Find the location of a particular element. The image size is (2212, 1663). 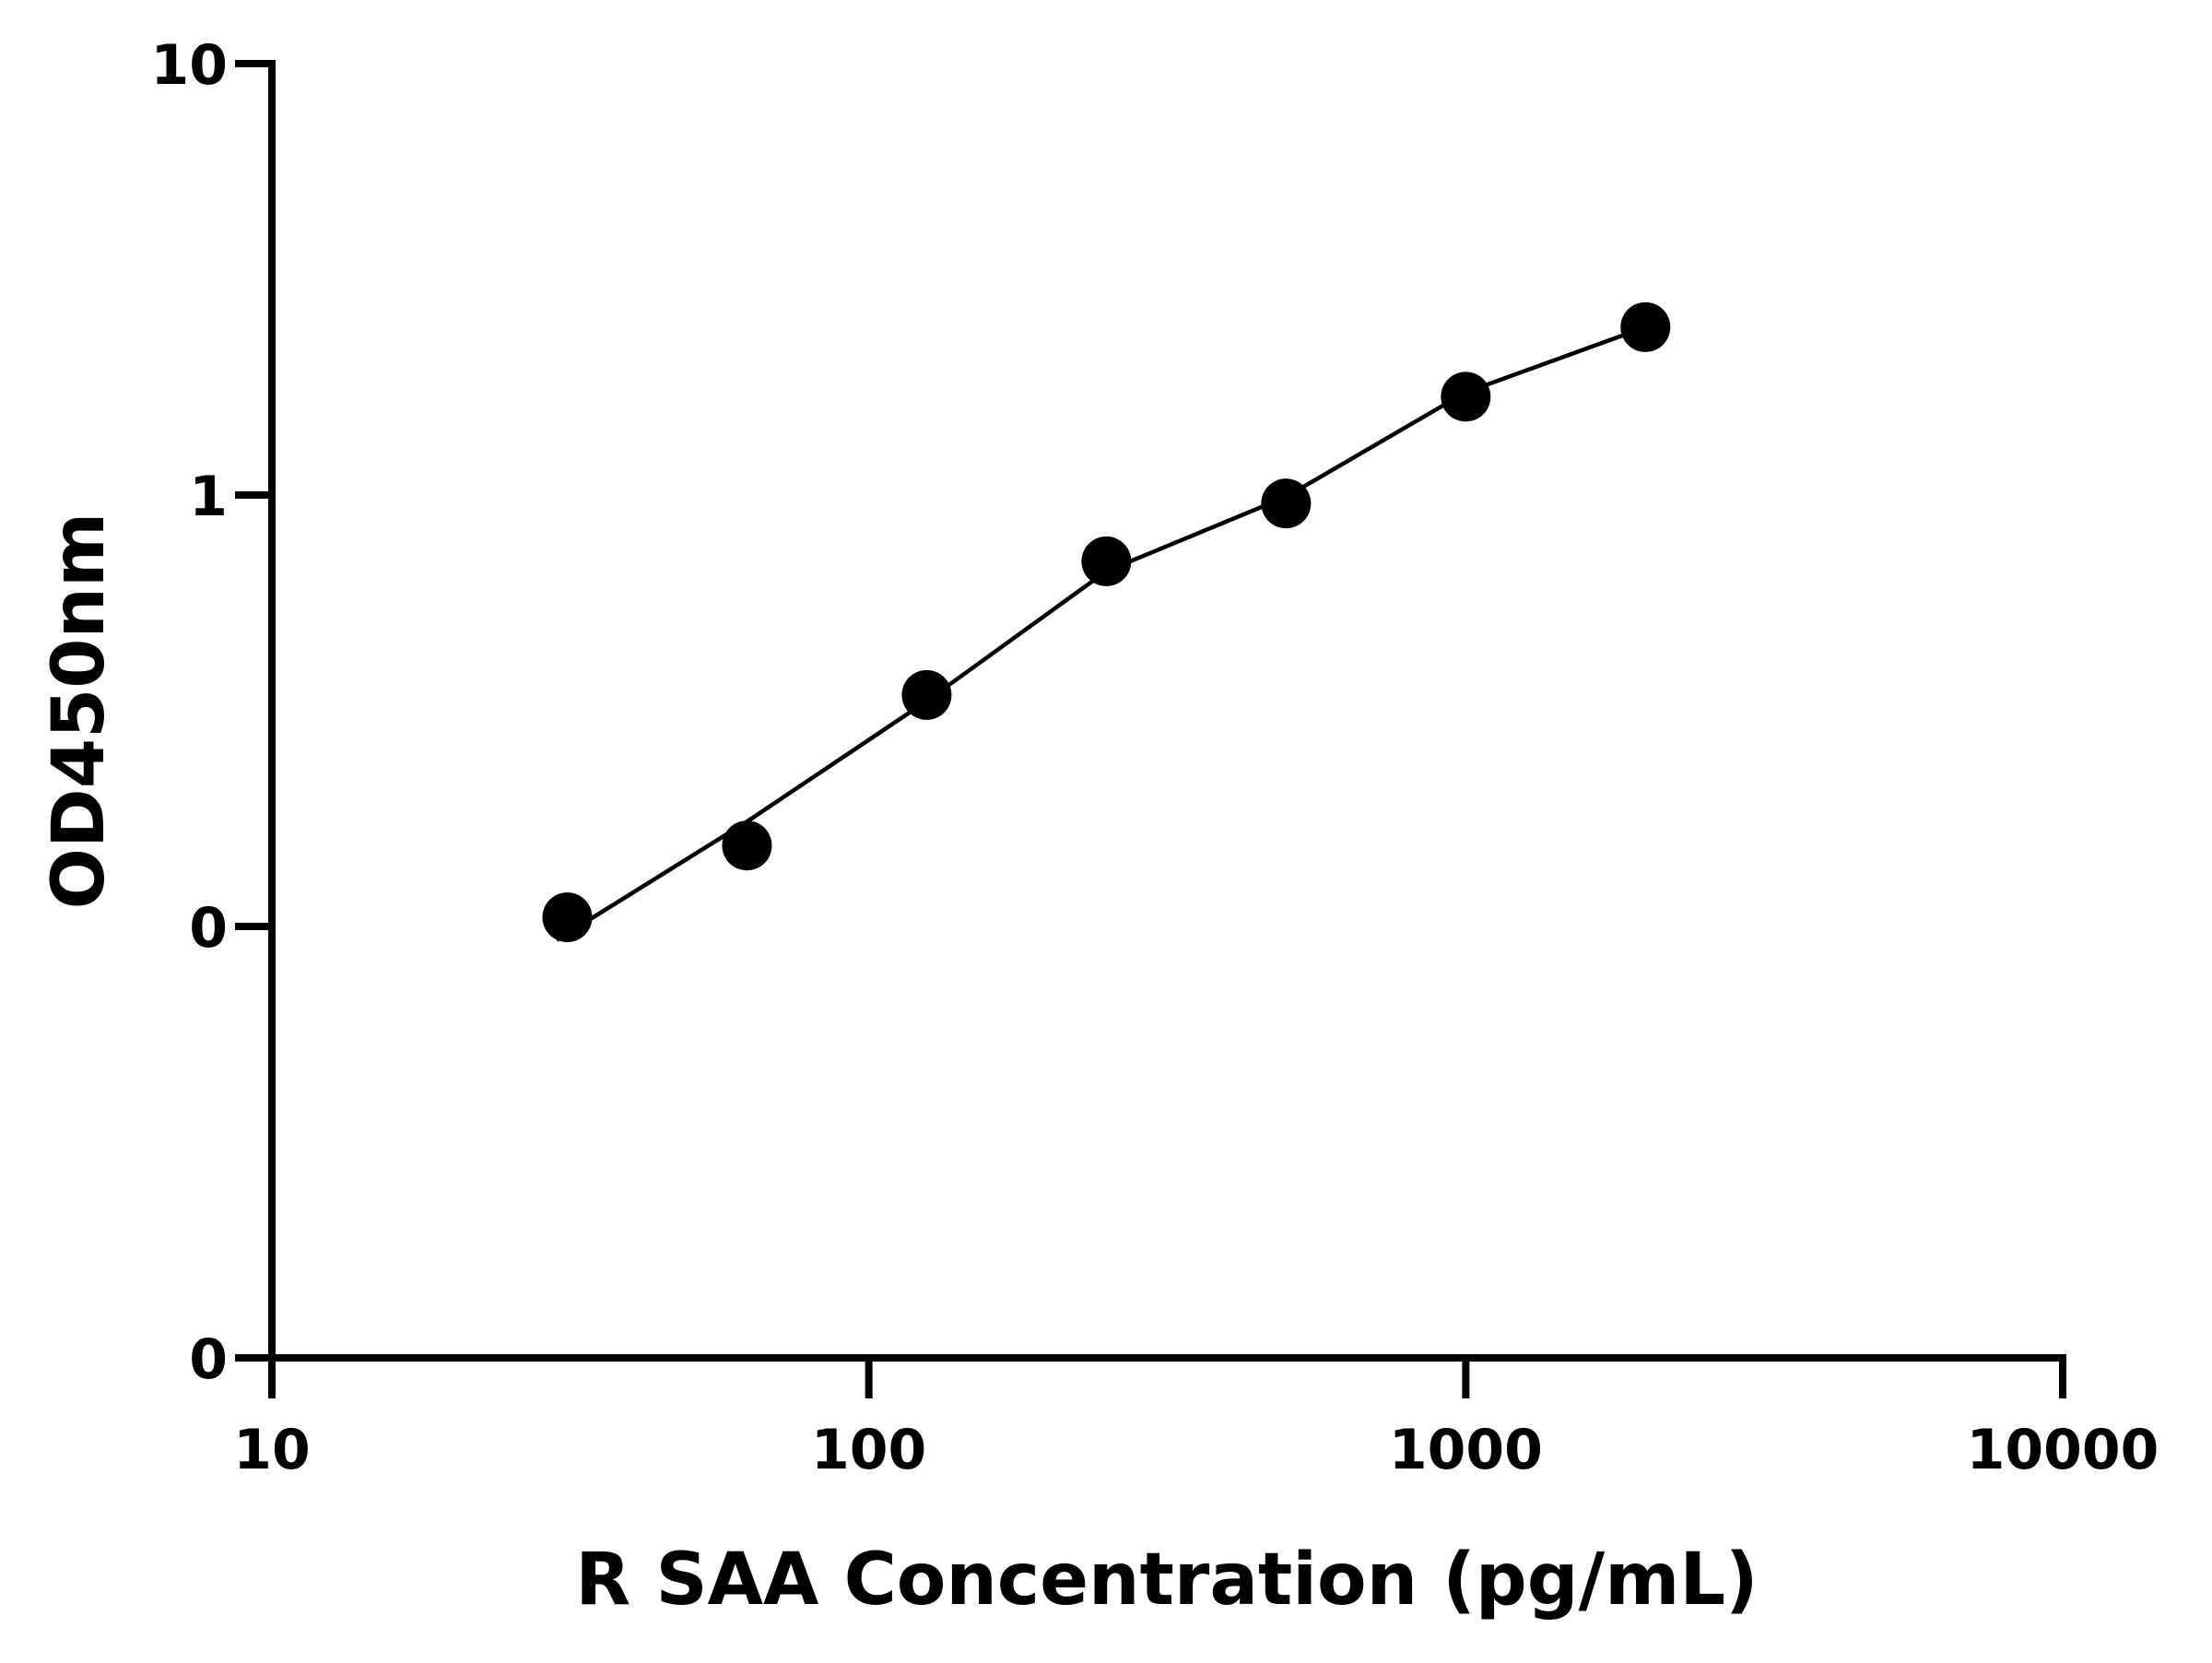

y-tick-label: 10 is located at coordinates (190, 65).